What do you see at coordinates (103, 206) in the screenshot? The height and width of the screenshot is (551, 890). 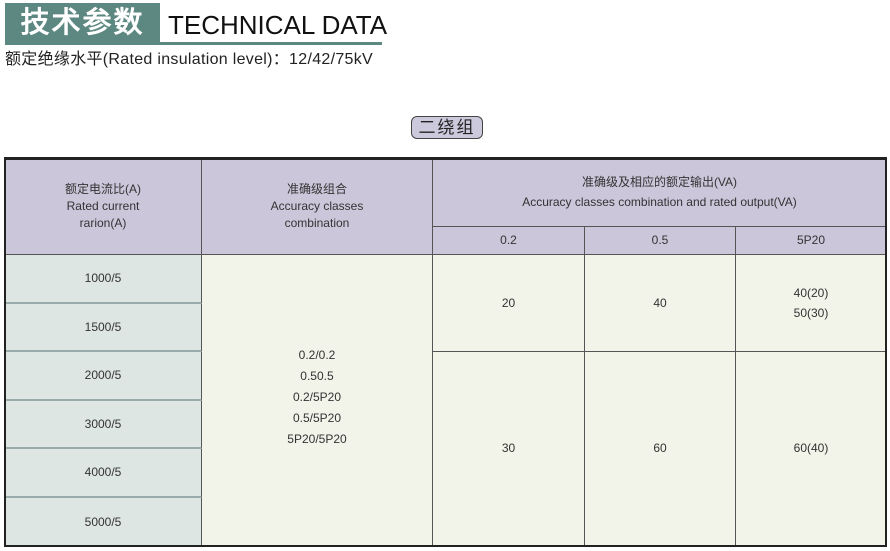 I see `header-ratio: 额定电流比(A) Rated current rarion(A)` at bounding box center [103, 206].